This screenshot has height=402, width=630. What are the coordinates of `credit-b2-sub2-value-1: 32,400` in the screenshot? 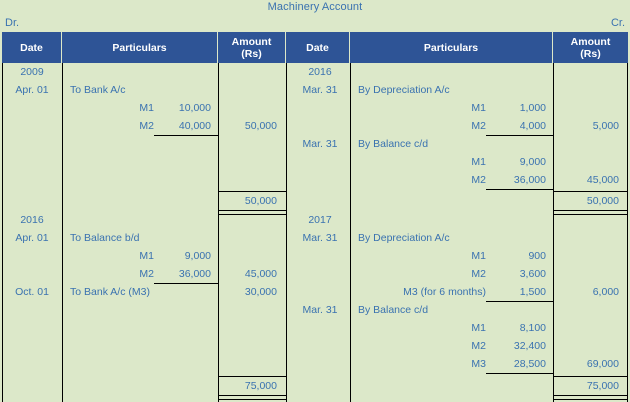 It's located at (529, 346).